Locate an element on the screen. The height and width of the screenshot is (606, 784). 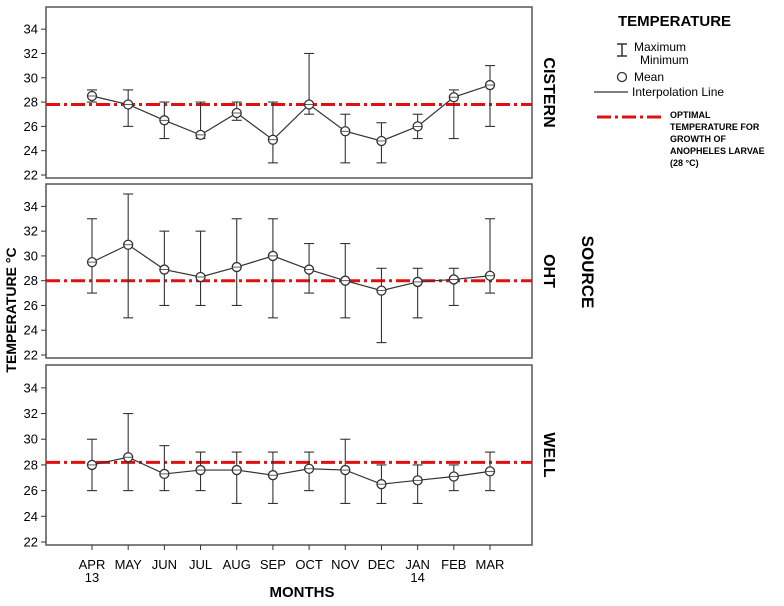
legend-optimal-line: (28 °C) is located at coordinates (684, 163).